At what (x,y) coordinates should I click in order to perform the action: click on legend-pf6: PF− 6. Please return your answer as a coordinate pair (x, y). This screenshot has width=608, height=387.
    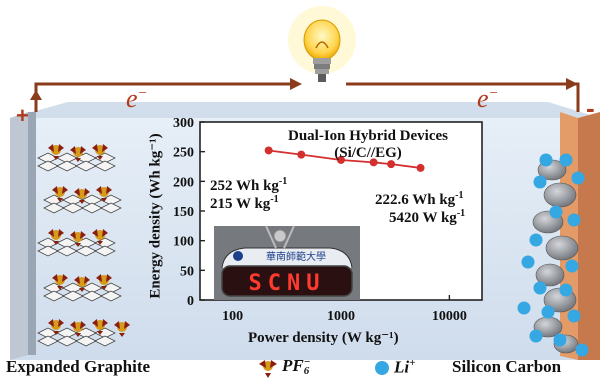
    Looking at the image, I should click on (296, 367).